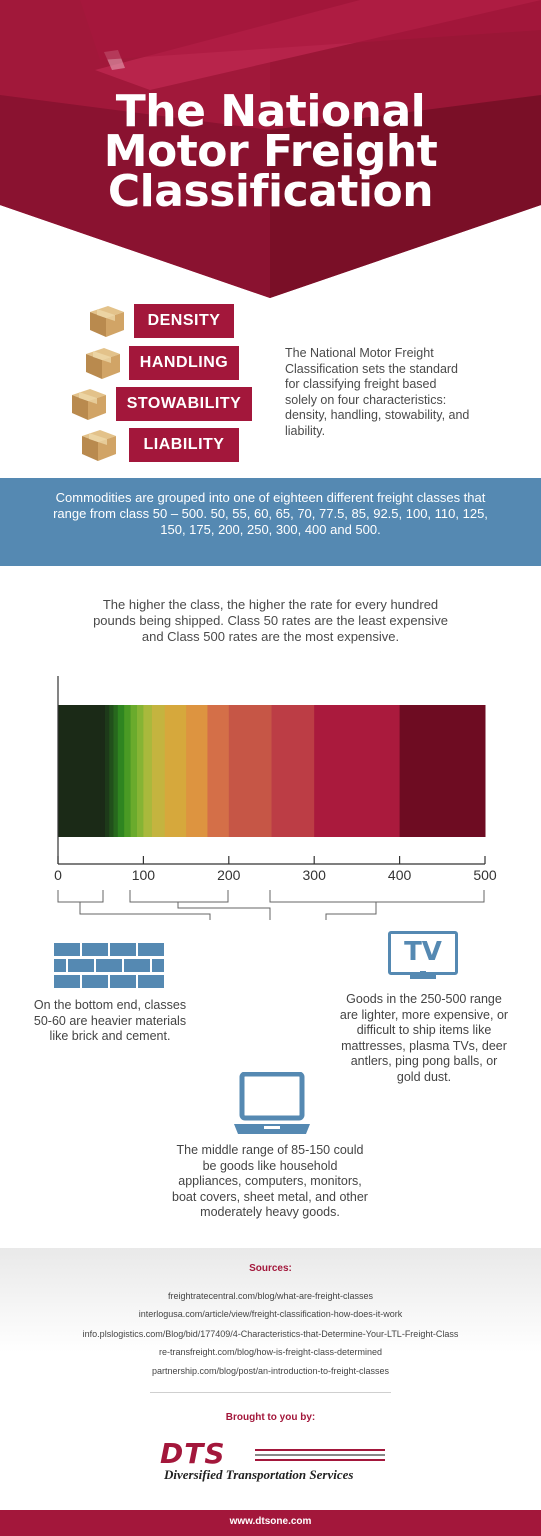 This screenshot has height=1536, width=541. Describe the element at coordinates (184, 404) in the screenshot. I see `characteristic-stowability: STOWABILITY` at that location.